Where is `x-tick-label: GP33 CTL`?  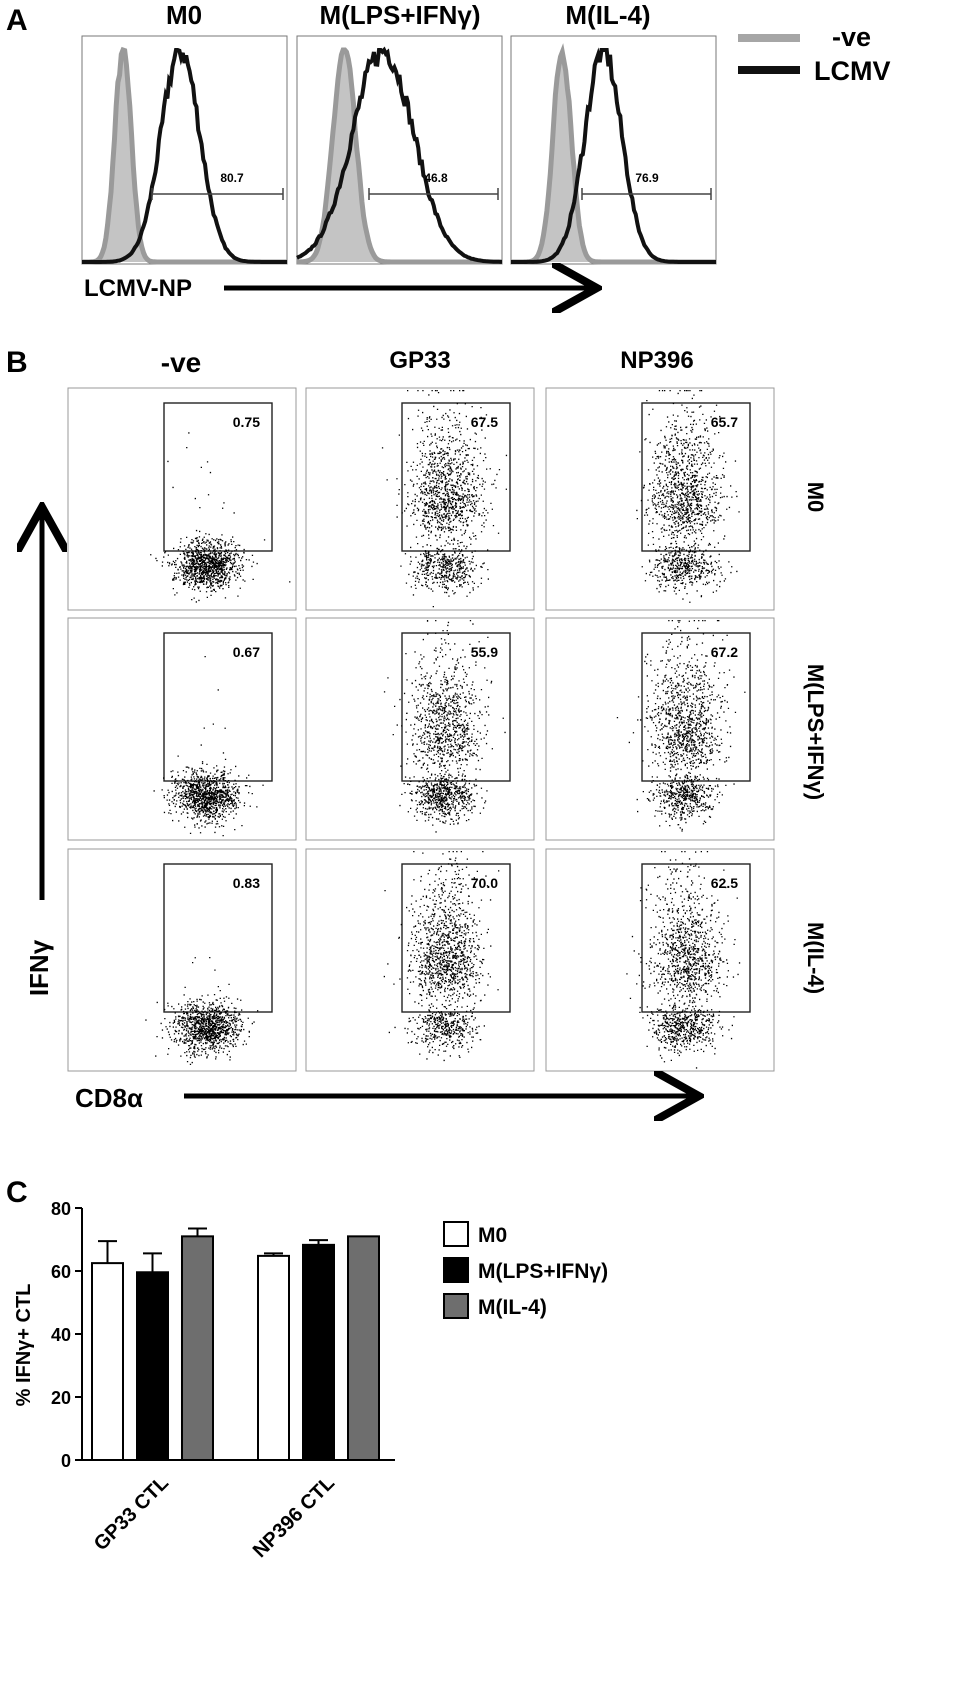 x-tick-label: GP33 CTL is located at coordinates (131, 1513).